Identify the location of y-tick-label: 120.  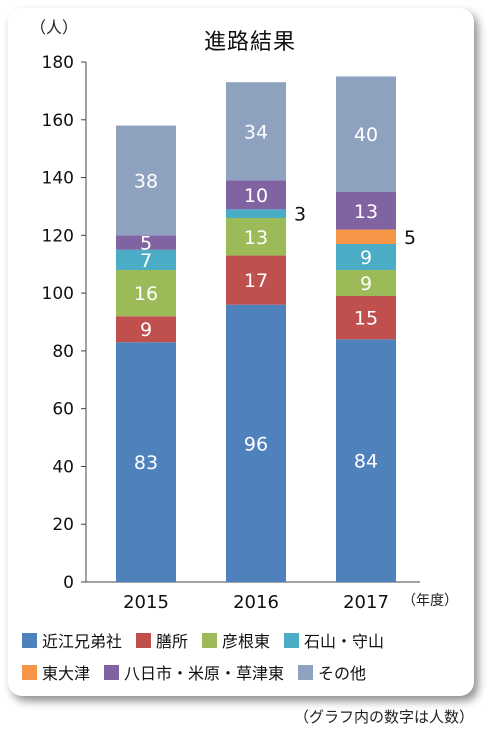
(58, 236).